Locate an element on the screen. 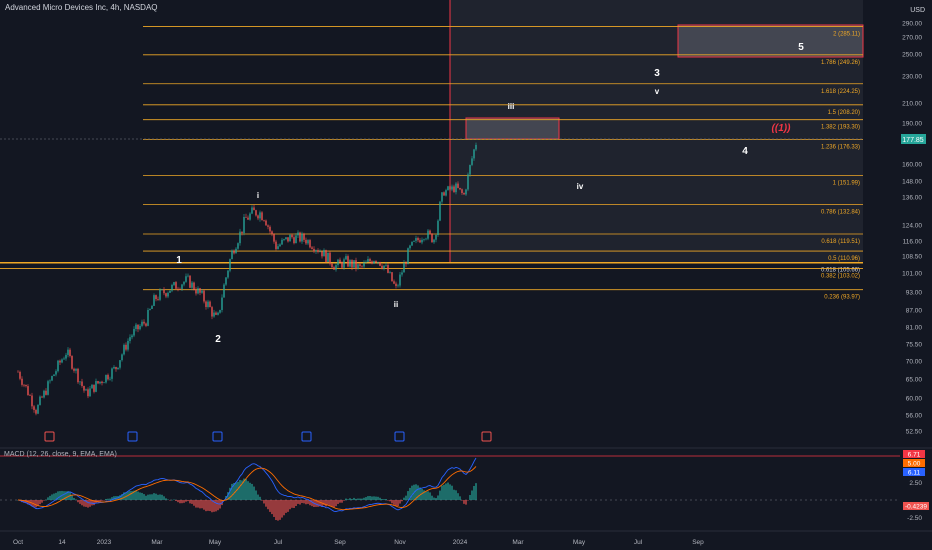 The image size is (932, 550). signal-line is located at coordinates (247, 488).